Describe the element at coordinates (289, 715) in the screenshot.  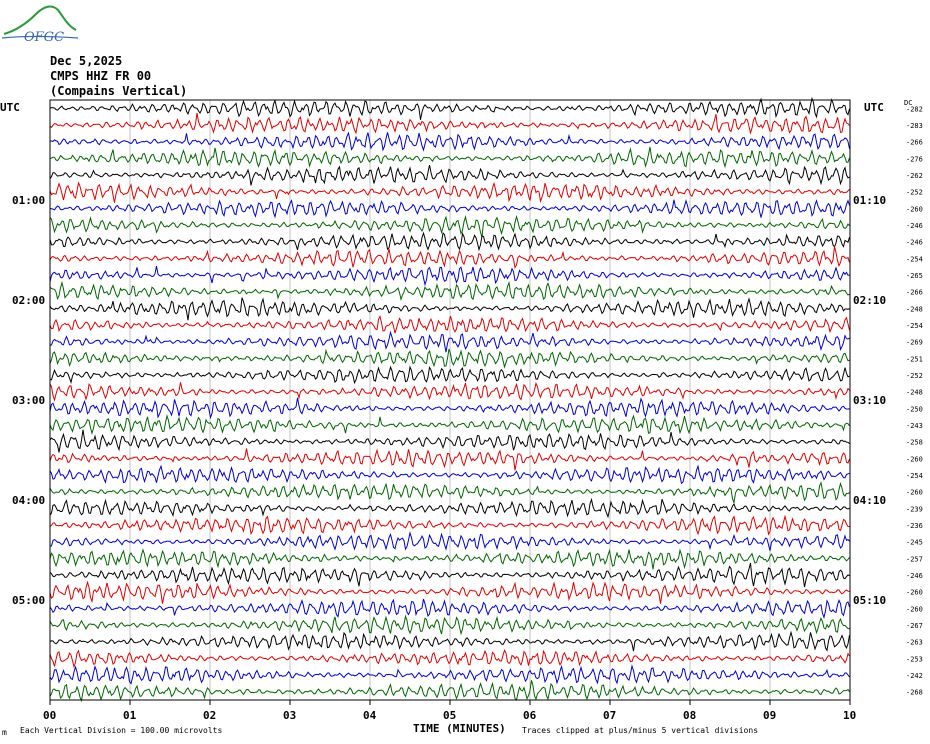
I see `x-tick-label: 03` at that location.